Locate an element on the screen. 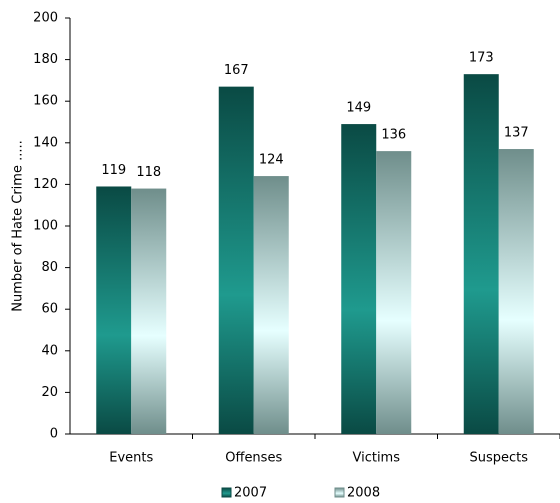 This screenshot has width=560, height=503. value-label: 167 is located at coordinates (236, 70).